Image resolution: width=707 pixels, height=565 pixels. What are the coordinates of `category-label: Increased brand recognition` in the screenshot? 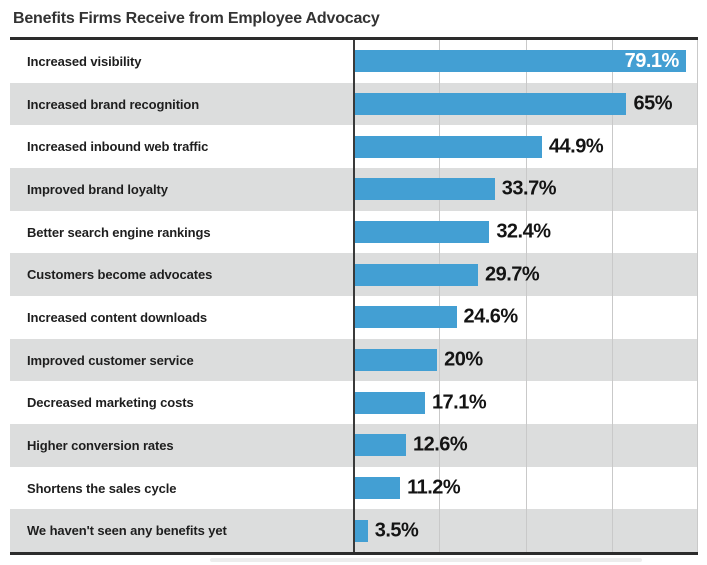 It's located at (113, 104).